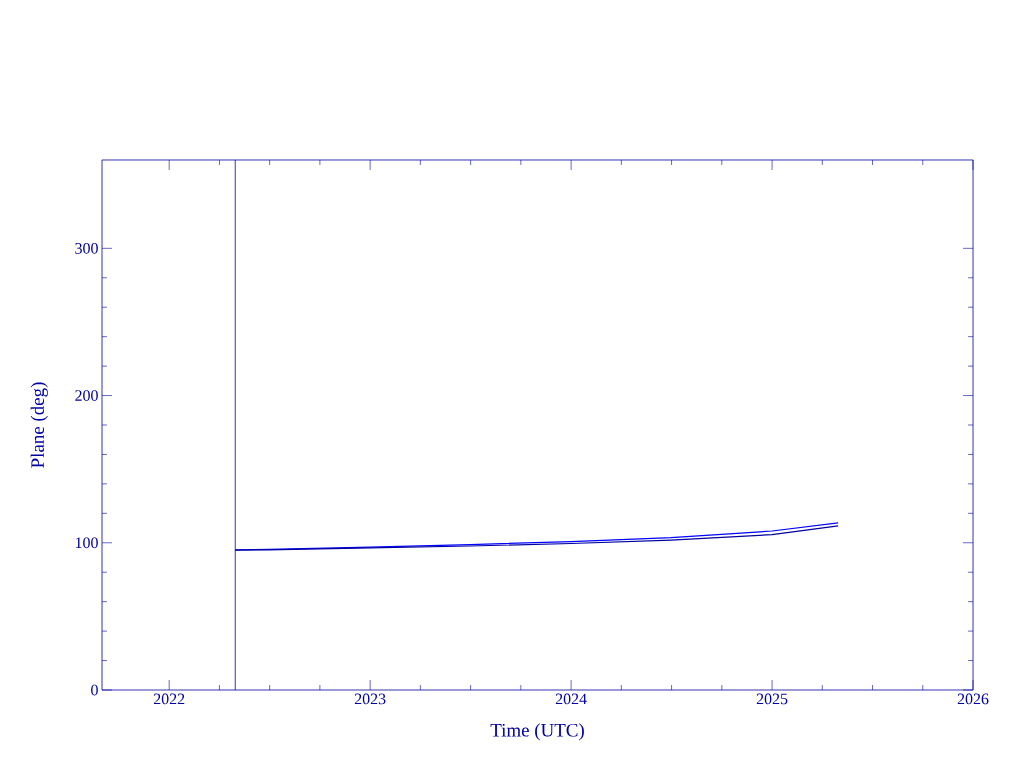 The image size is (1024, 768). Describe the element at coordinates (169, 699) in the screenshot. I see `x-tick-label: 2022` at that location.